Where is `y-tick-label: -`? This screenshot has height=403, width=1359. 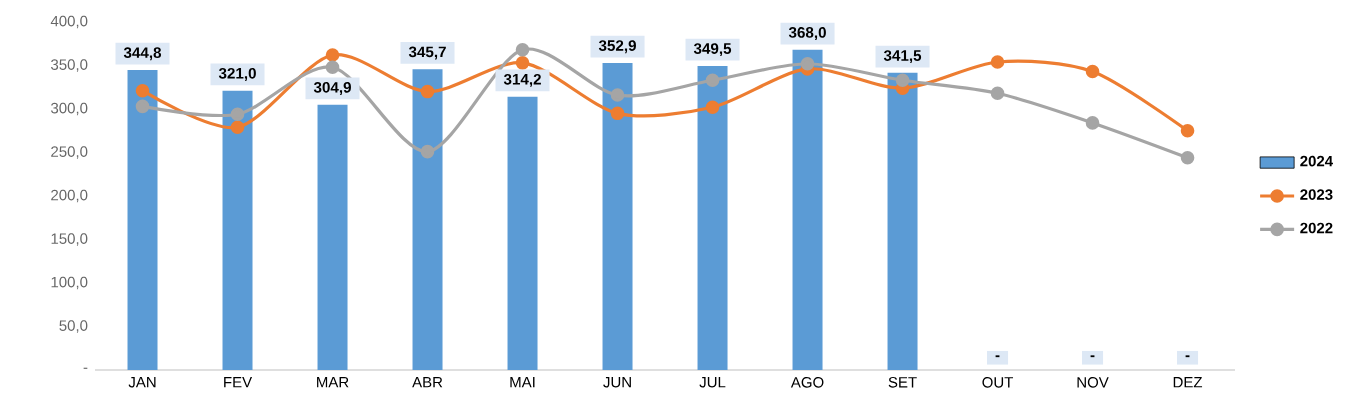
y-tick-label: - is located at coordinates (85, 368).